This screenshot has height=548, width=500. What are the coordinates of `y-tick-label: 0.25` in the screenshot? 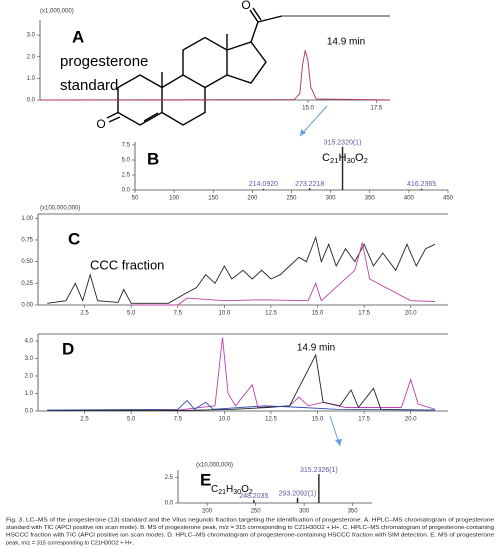 It's located at (27, 284).